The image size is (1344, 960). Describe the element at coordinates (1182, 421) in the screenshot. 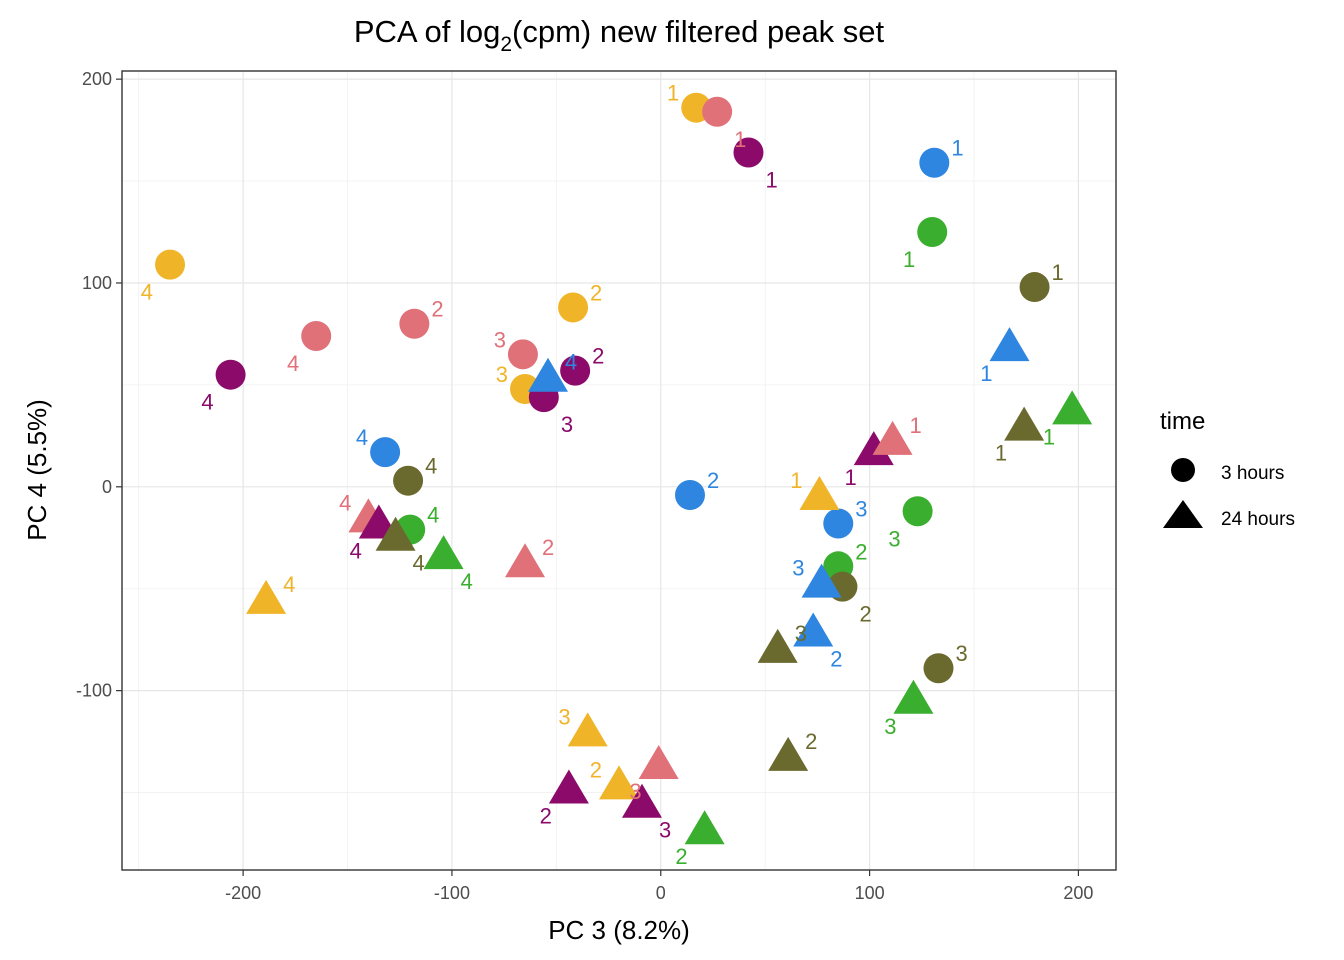

I see `legend-title: time` at that location.